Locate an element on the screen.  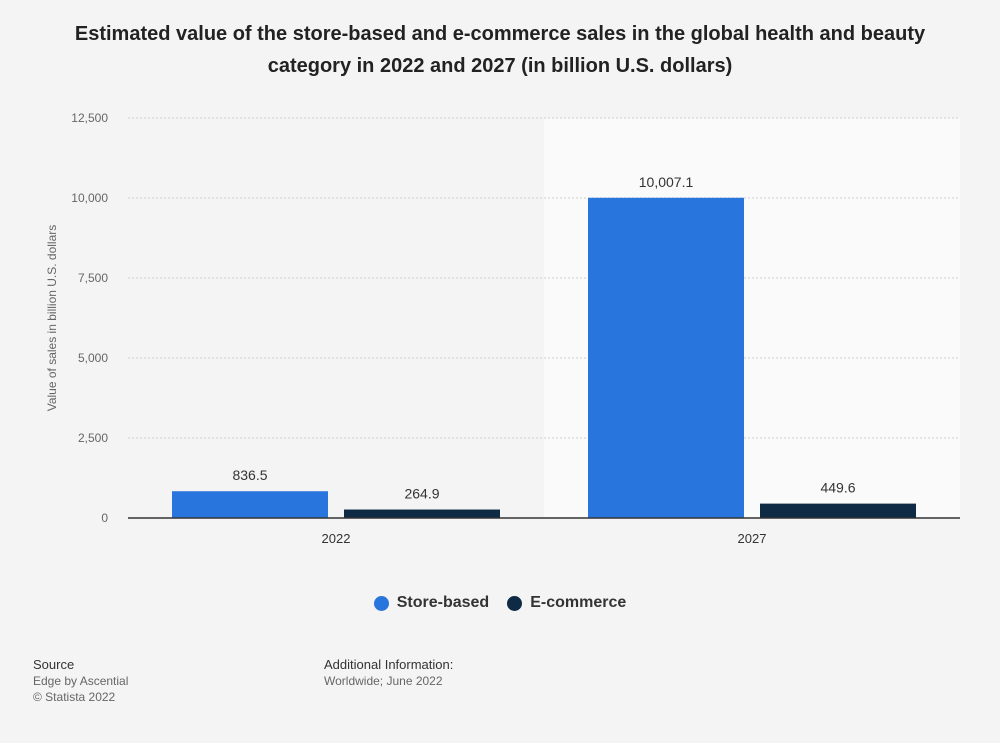
bar-e-commerce-2027 is located at coordinates (838, 510).